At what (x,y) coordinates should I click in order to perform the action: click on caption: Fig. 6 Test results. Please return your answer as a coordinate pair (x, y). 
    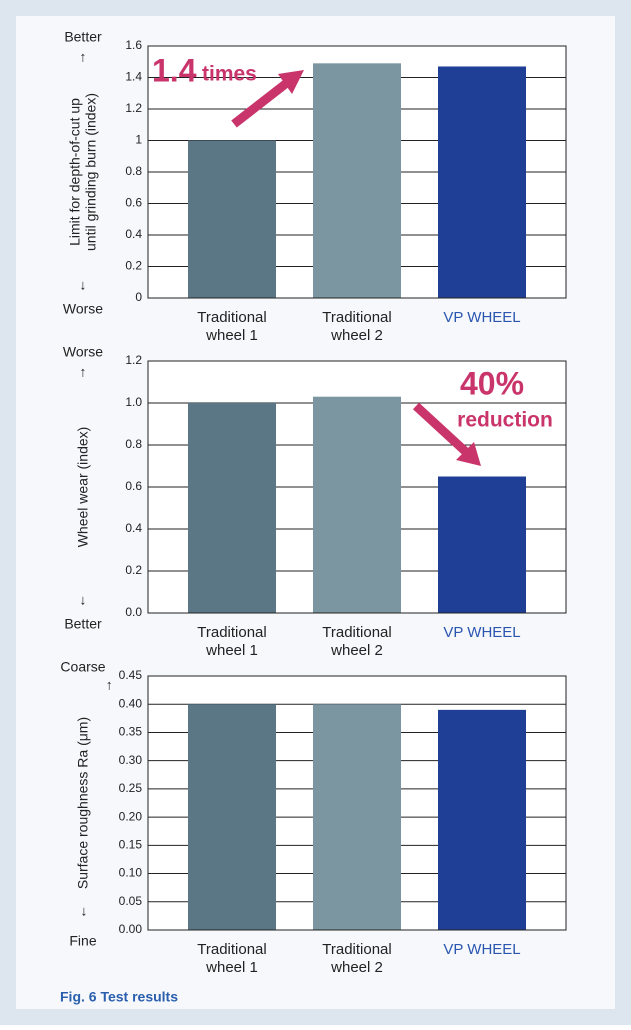
    Looking at the image, I should click on (119, 997).